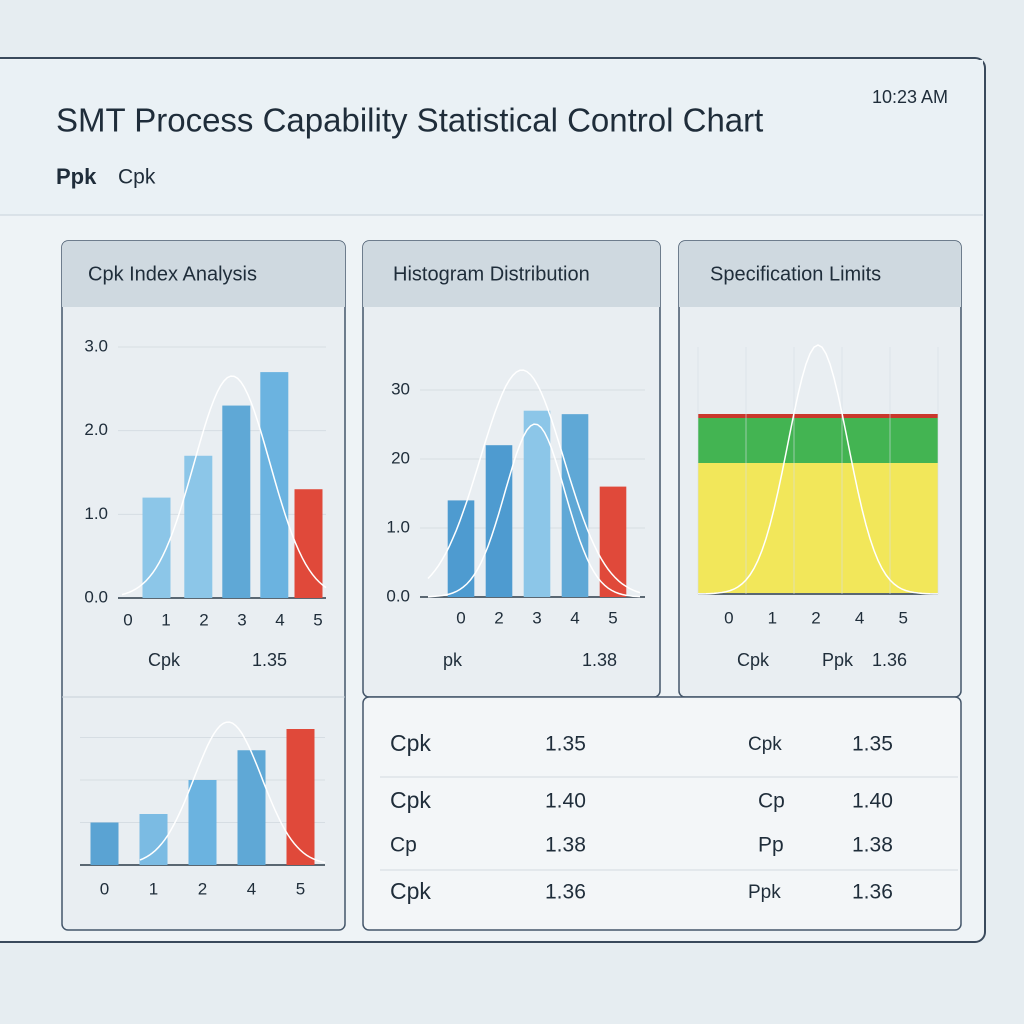 Image resolution: width=1024 pixels, height=1024 pixels. I want to click on band-green, so click(818, 440).